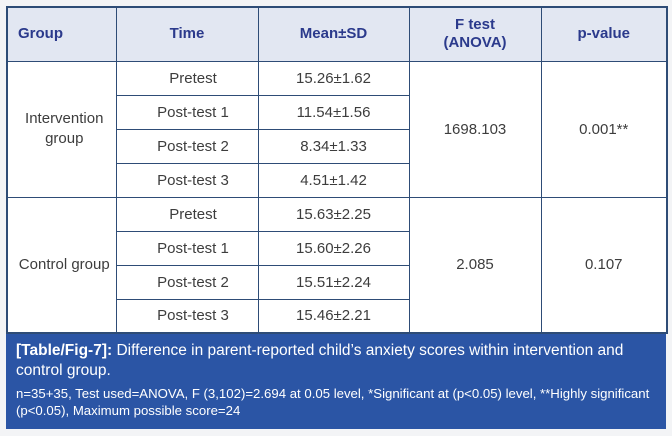 Image resolution: width=672 pixels, height=436 pixels. Describe the element at coordinates (475, 129) in the screenshot. I see `f-test-cell: 1698.103` at that location.